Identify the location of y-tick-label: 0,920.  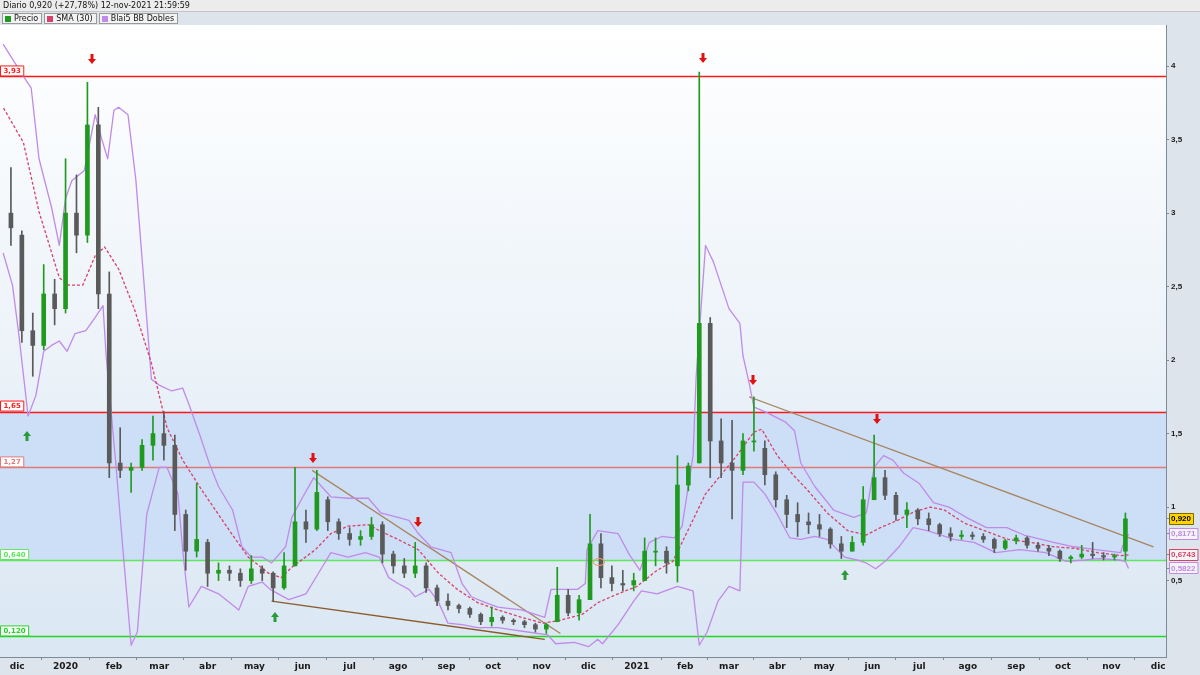
(1181, 519).